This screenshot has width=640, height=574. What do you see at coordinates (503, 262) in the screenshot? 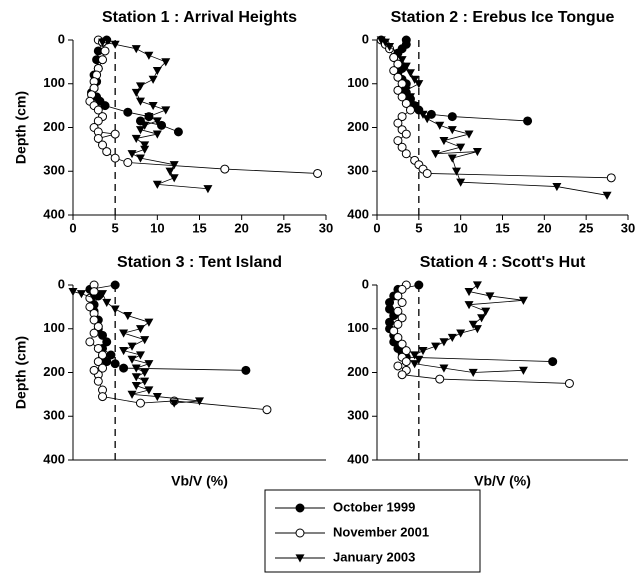
I see `panel-title: Station 4 : Scott's Hut` at bounding box center [503, 262].